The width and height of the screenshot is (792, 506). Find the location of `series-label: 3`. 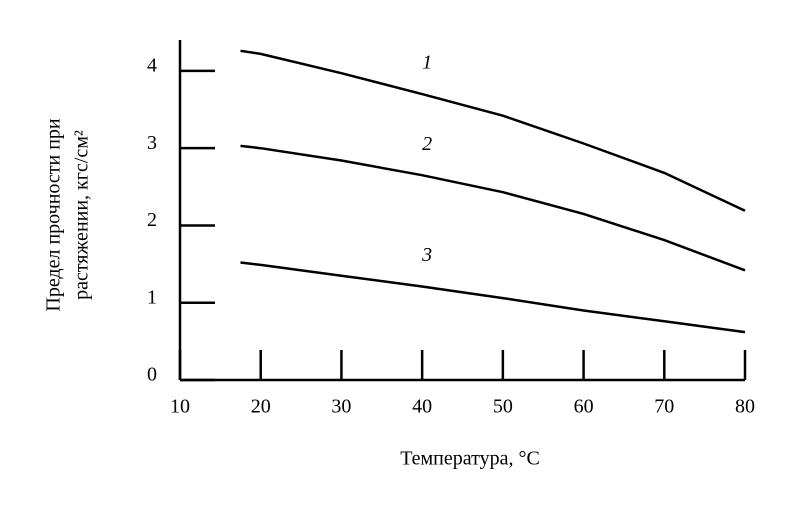

series-label: 3 is located at coordinates (426, 255).